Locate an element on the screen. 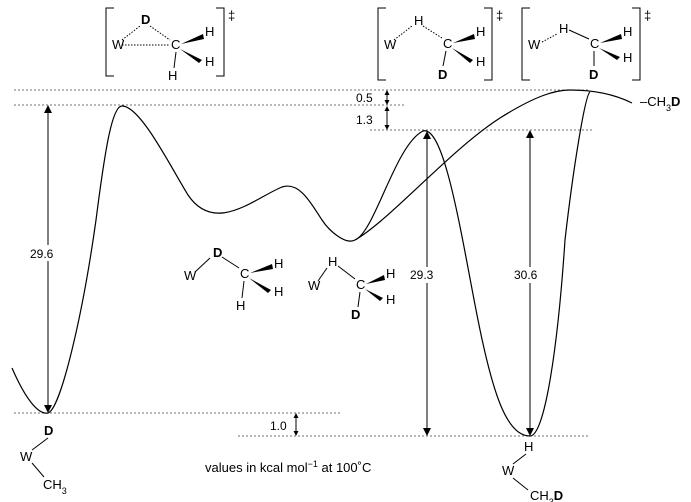 The image size is (691, 502). ts3-h-right: H is located at coordinates (627, 57).